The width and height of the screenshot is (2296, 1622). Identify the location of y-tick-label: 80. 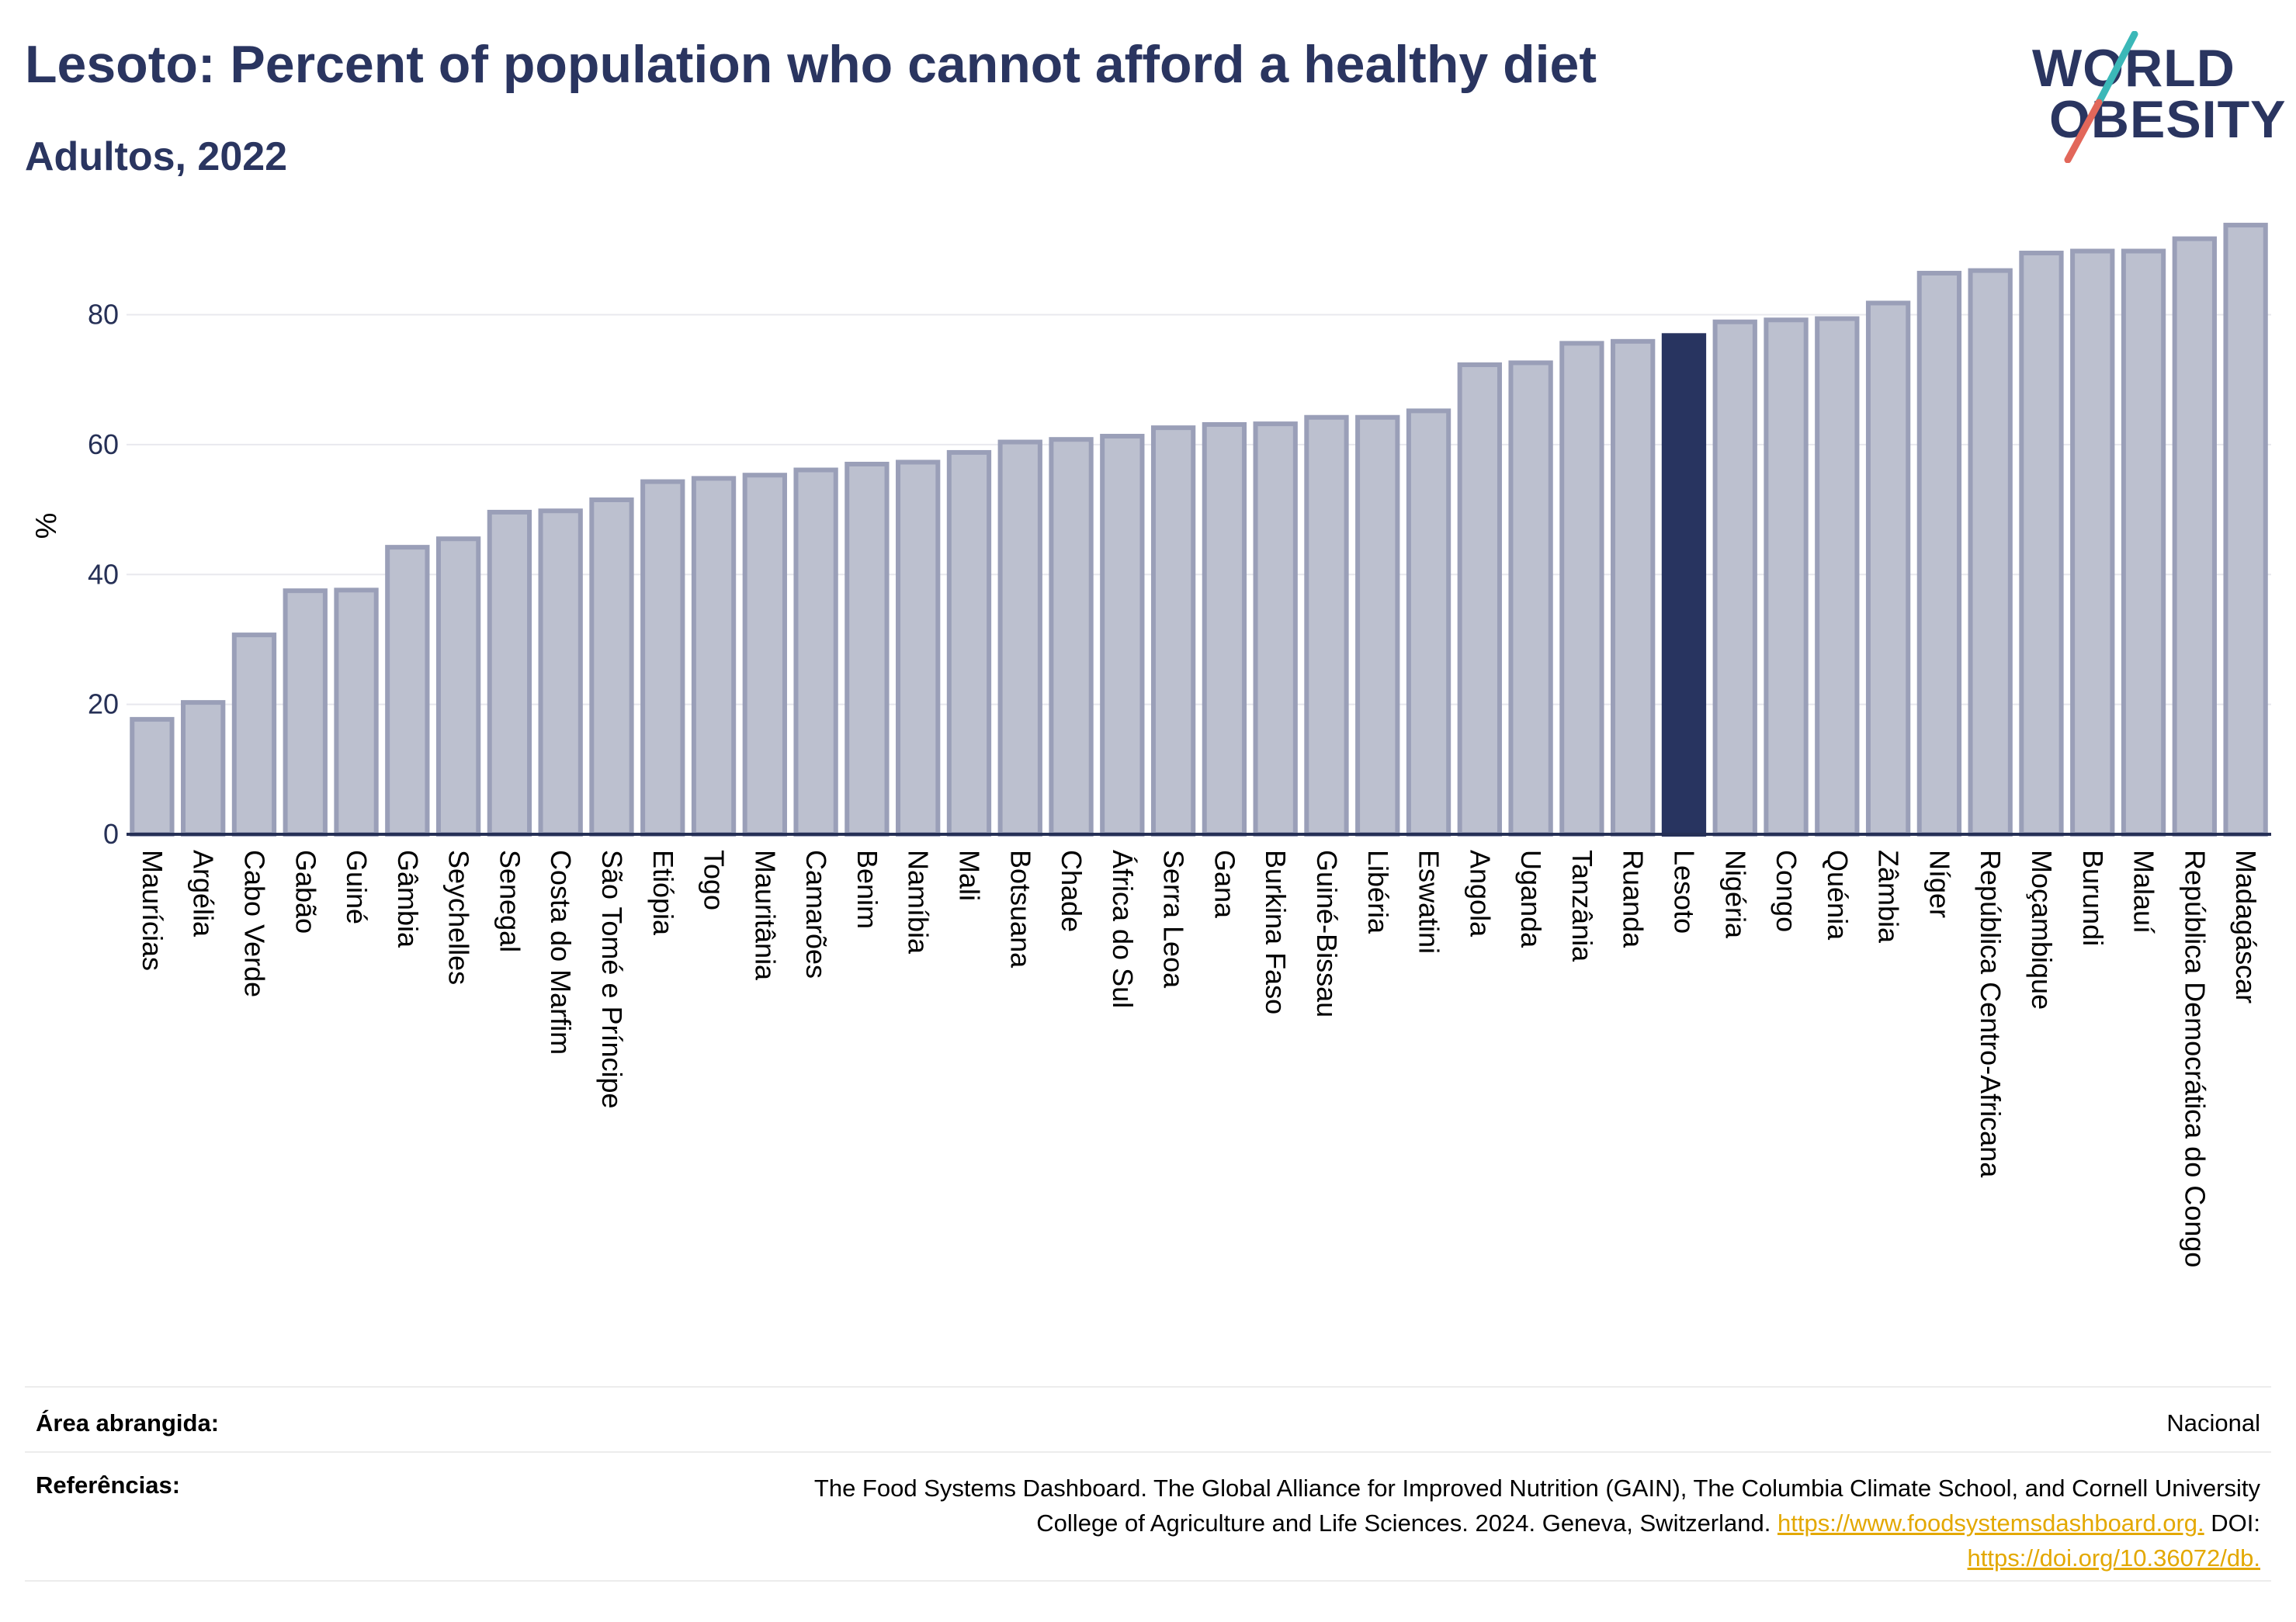
(103, 315).